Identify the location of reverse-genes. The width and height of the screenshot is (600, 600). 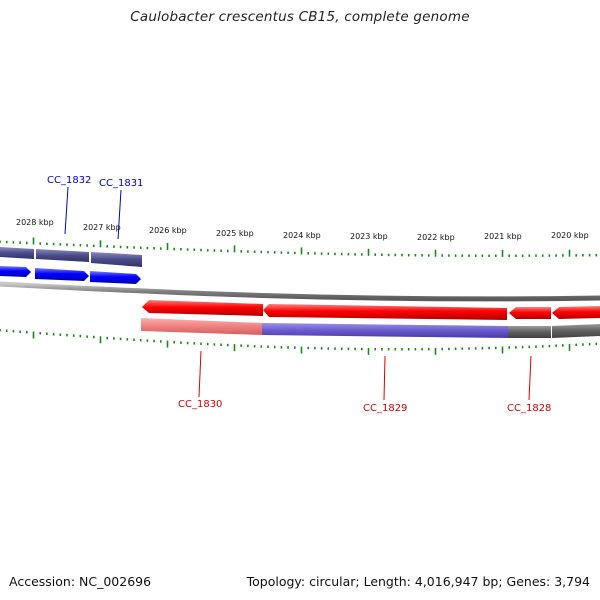
(371, 310).